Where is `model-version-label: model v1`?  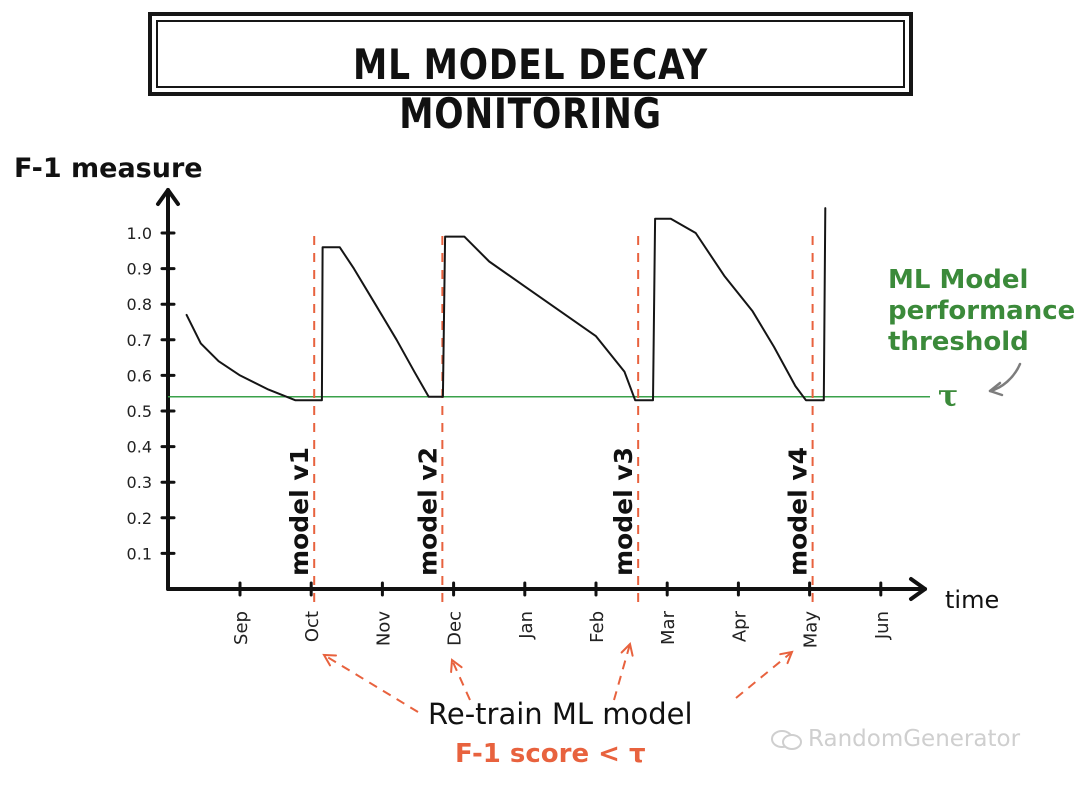 model-version-label: model v1 is located at coordinates (299, 511).